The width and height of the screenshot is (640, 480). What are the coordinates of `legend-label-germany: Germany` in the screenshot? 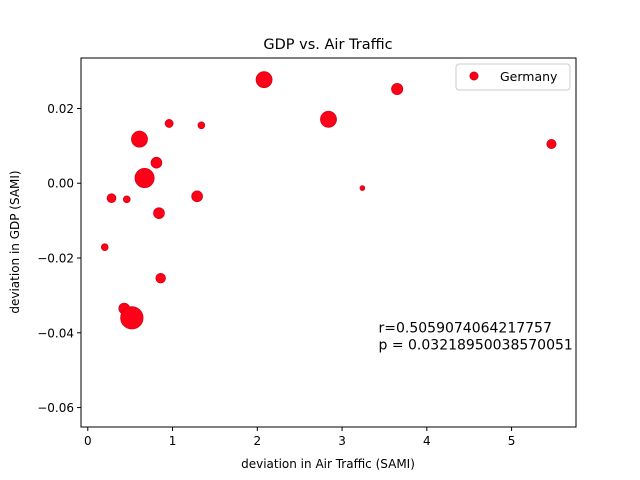 It's located at (529, 76).